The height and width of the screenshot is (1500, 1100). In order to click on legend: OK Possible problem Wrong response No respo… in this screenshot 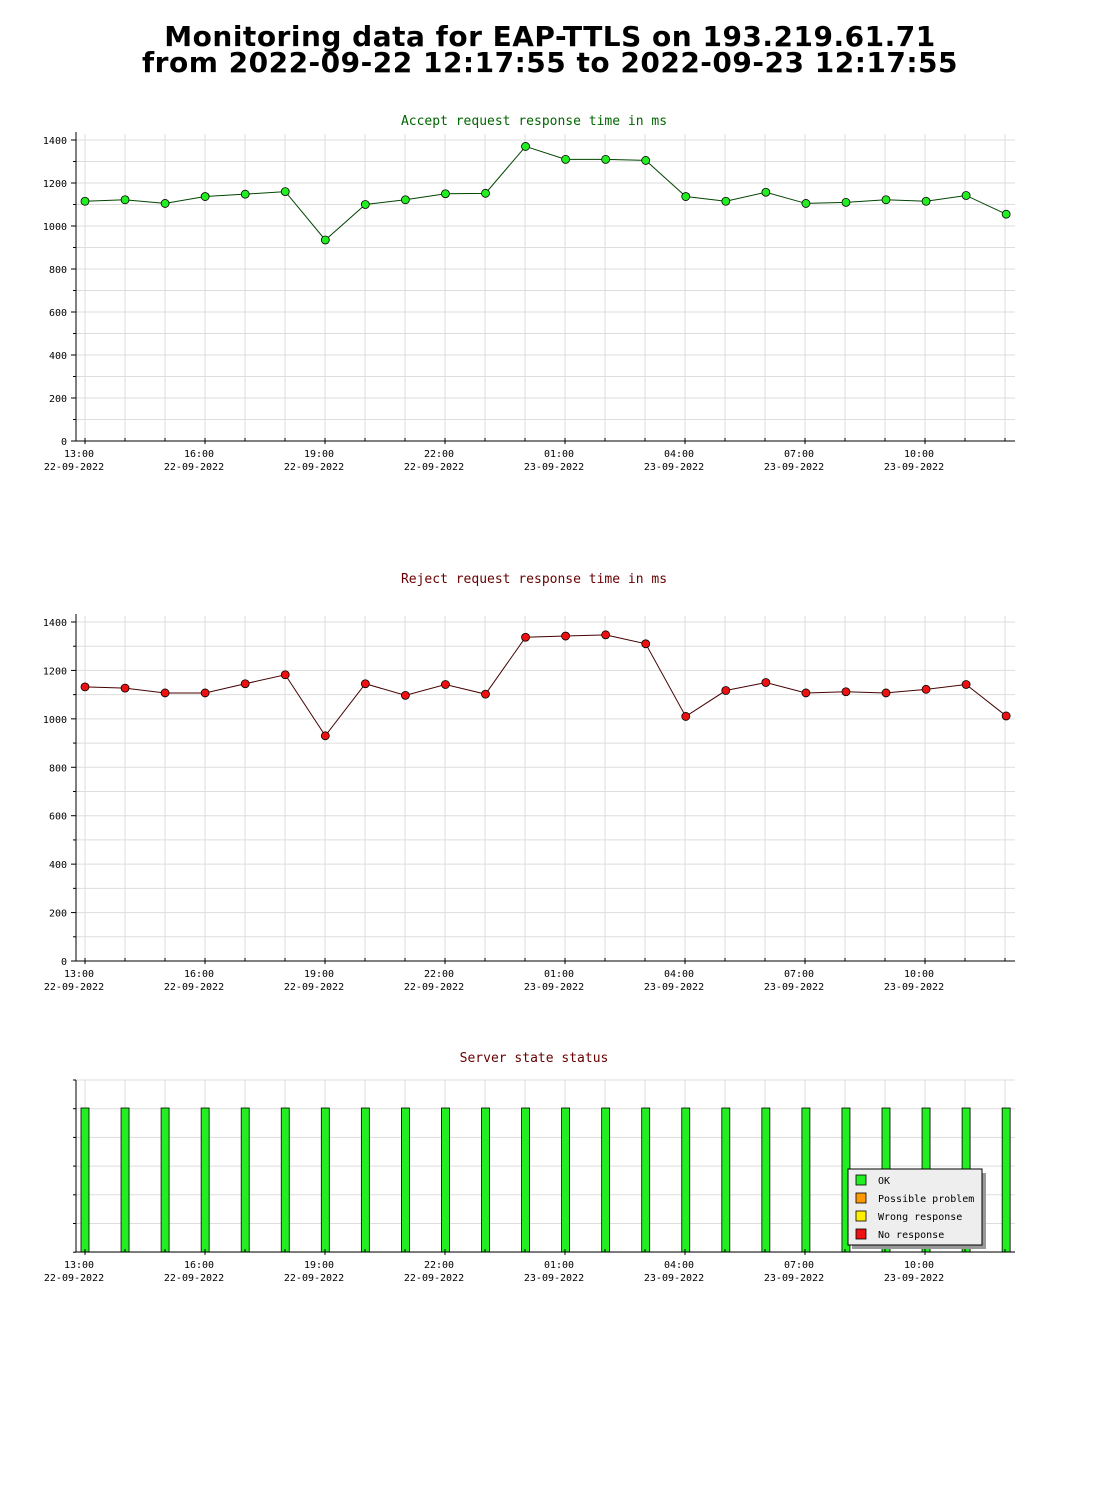, I will do `click(916, 1208)`.